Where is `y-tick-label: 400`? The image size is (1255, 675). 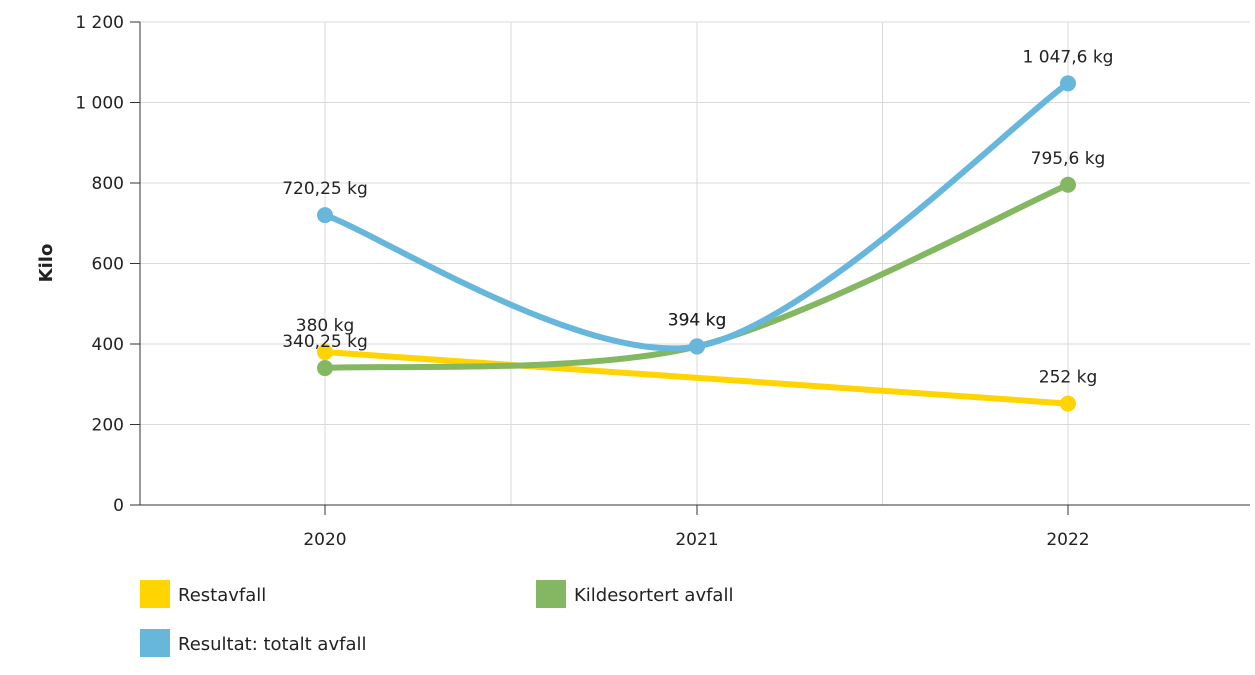
y-tick-label: 400 is located at coordinates (108, 345).